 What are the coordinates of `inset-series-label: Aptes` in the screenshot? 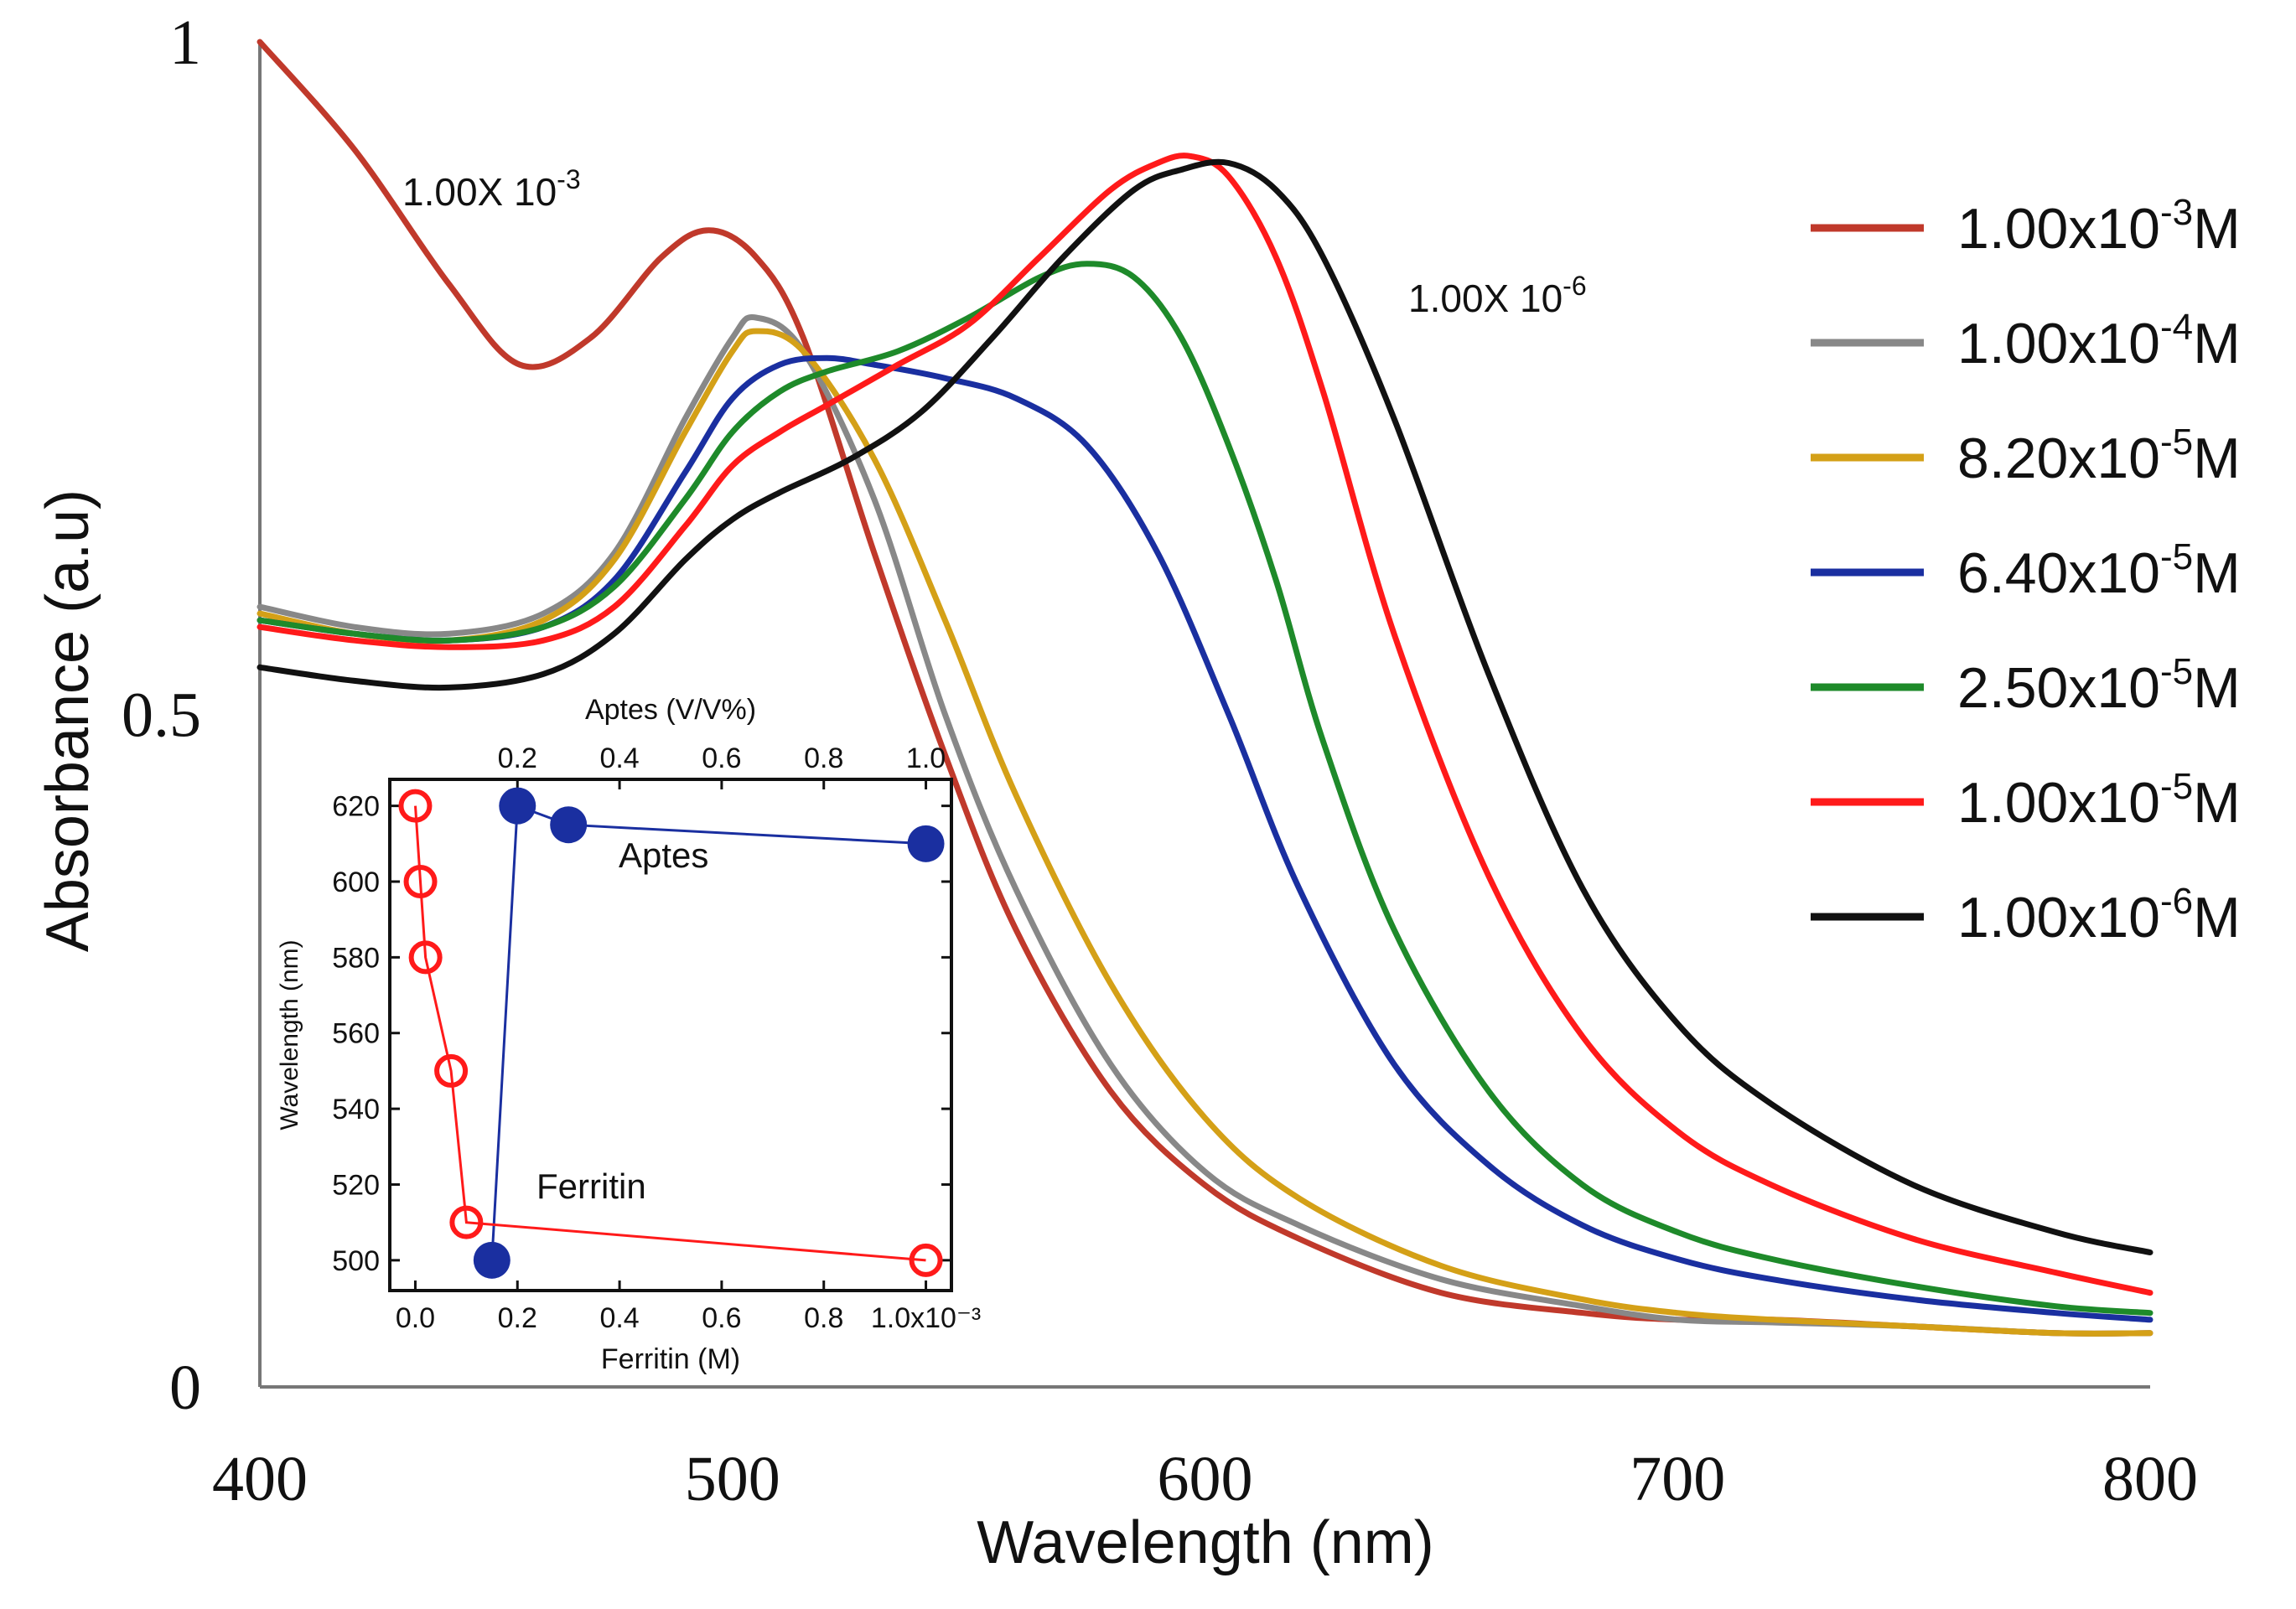 It's located at (663, 856).